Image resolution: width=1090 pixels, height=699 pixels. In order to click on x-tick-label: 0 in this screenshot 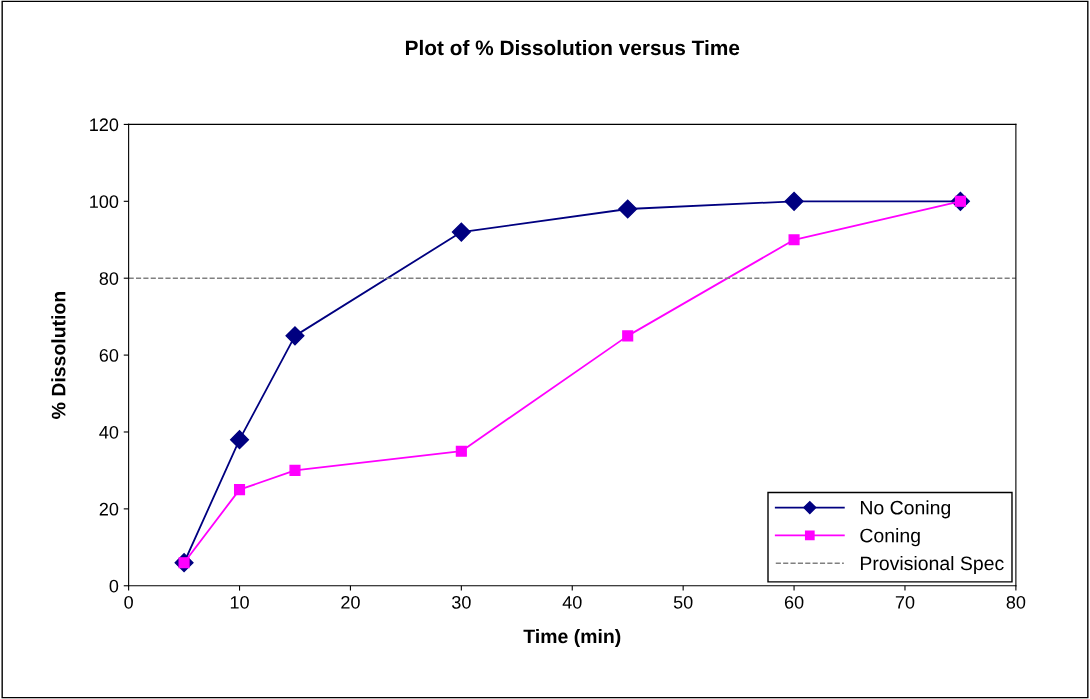, I will do `click(128, 602)`.